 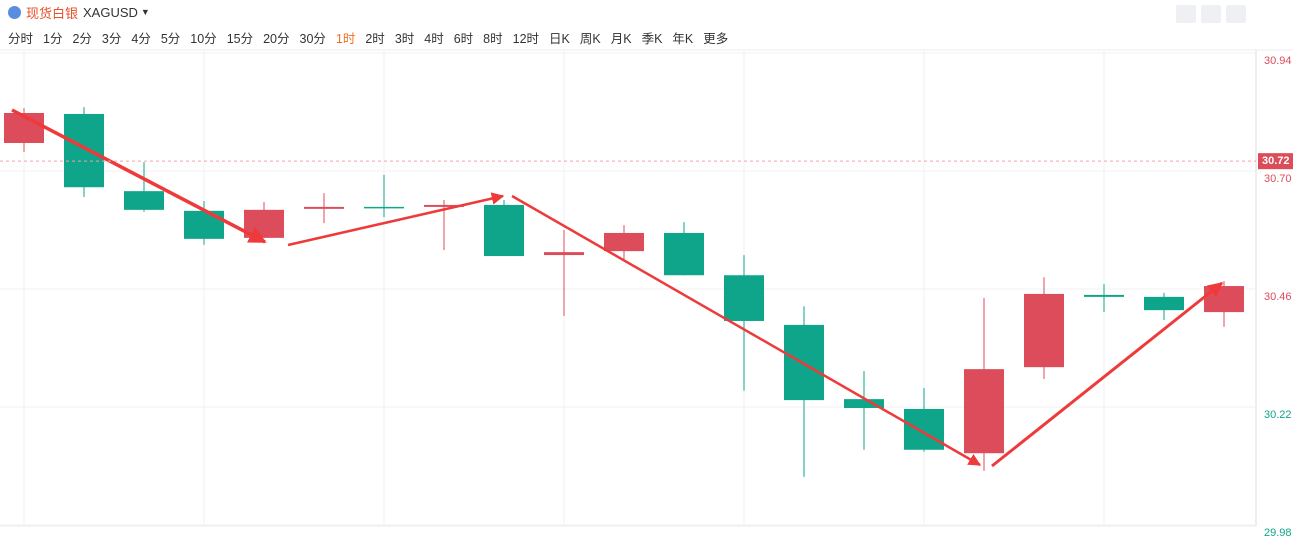 I want to click on period-tab: 2时, so click(x=375, y=39).